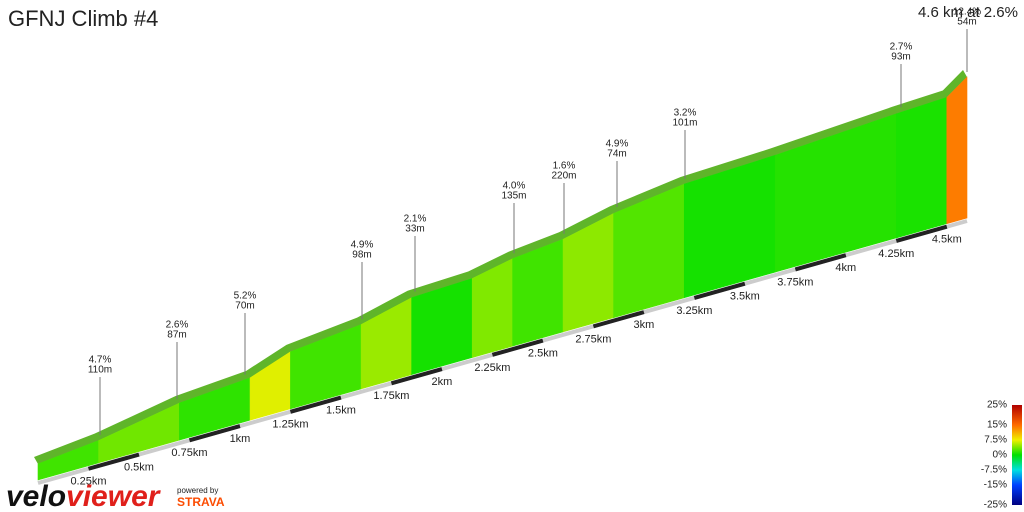 Image resolution: width=1024 pixels, height=512 pixels. Describe the element at coordinates (189, 453) in the screenshot. I see `x-tick-label: 0.75km` at that location.